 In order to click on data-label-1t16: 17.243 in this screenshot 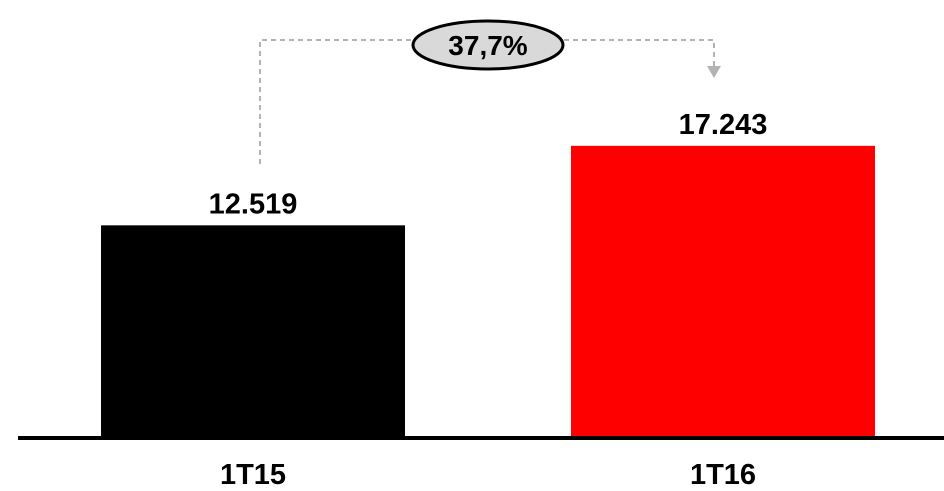, I will do `click(723, 125)`.